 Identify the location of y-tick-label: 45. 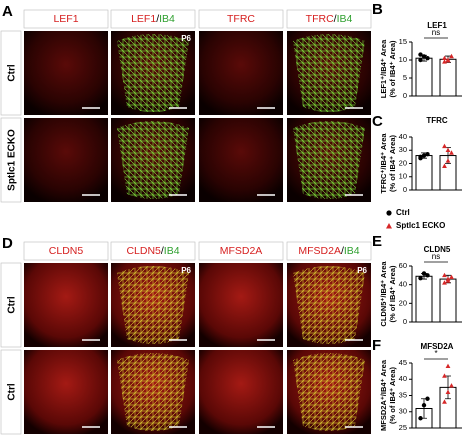
(403, 362).